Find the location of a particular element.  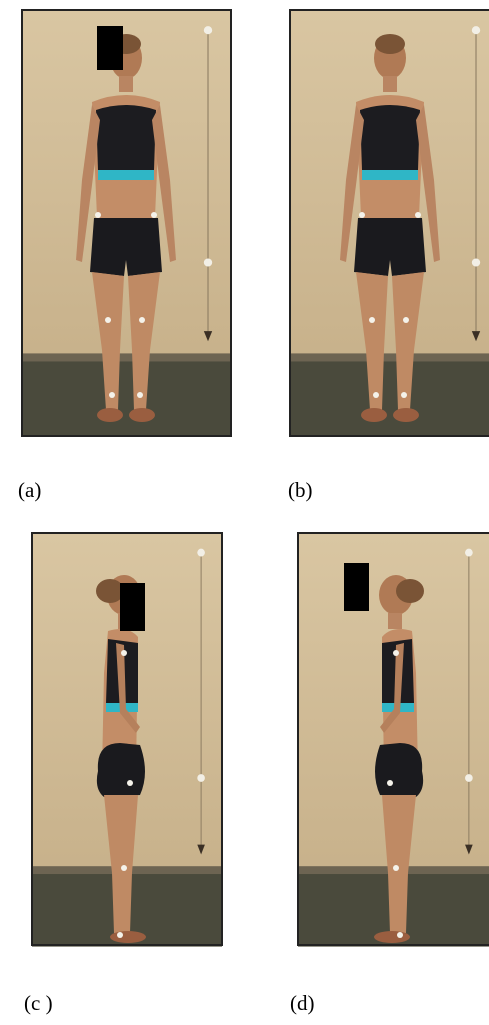

panel-label: (a) is located at coordinates (29, 490).